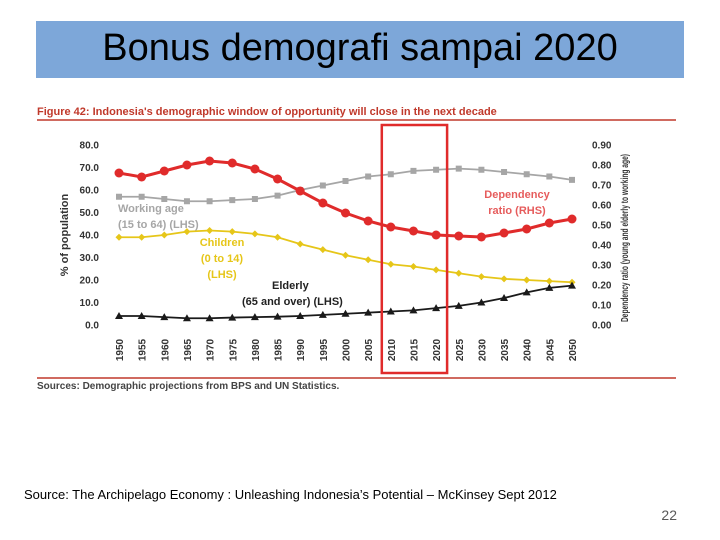  What do you see at coordinates (602, 266) in the screenshot?
I see `y2-tick-label: 0.30` at bounding box center [602, 266].